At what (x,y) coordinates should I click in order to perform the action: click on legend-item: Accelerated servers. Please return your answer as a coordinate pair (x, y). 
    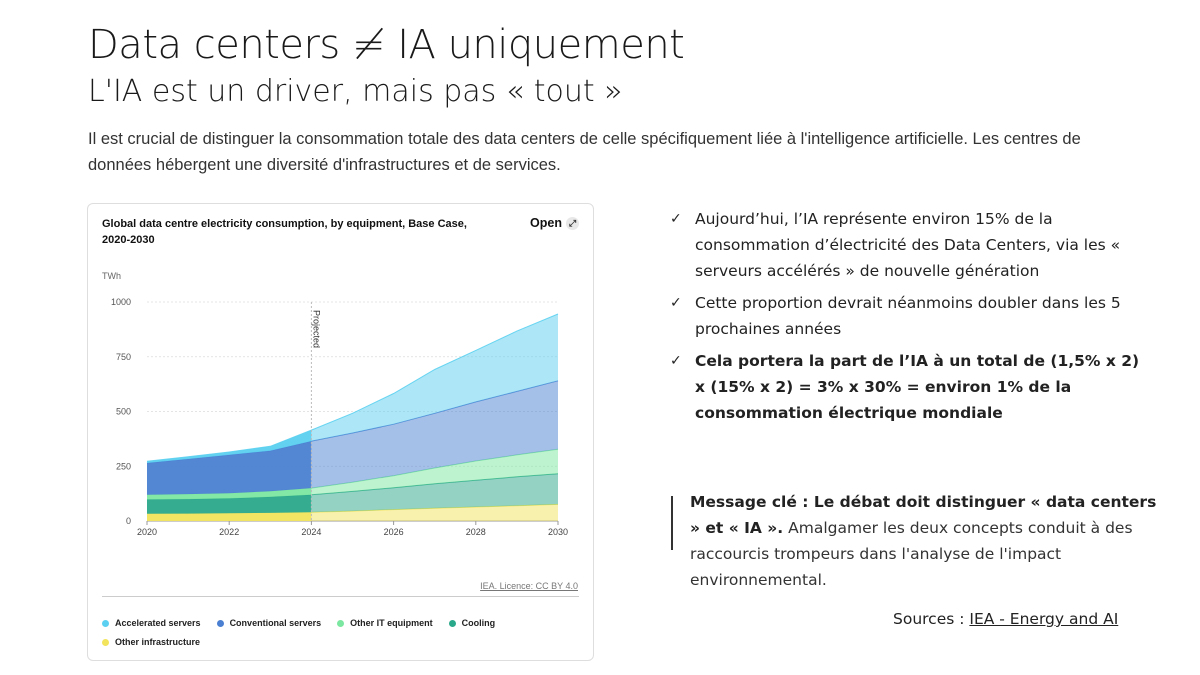
    Looking at the image, I should click on (151, 623).